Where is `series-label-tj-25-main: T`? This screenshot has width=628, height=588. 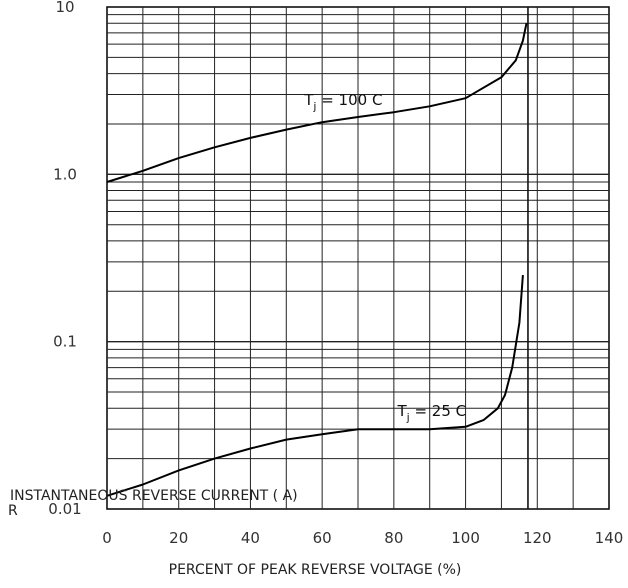
series-label-tj-25-main: T is located at coordinates (401, 411).